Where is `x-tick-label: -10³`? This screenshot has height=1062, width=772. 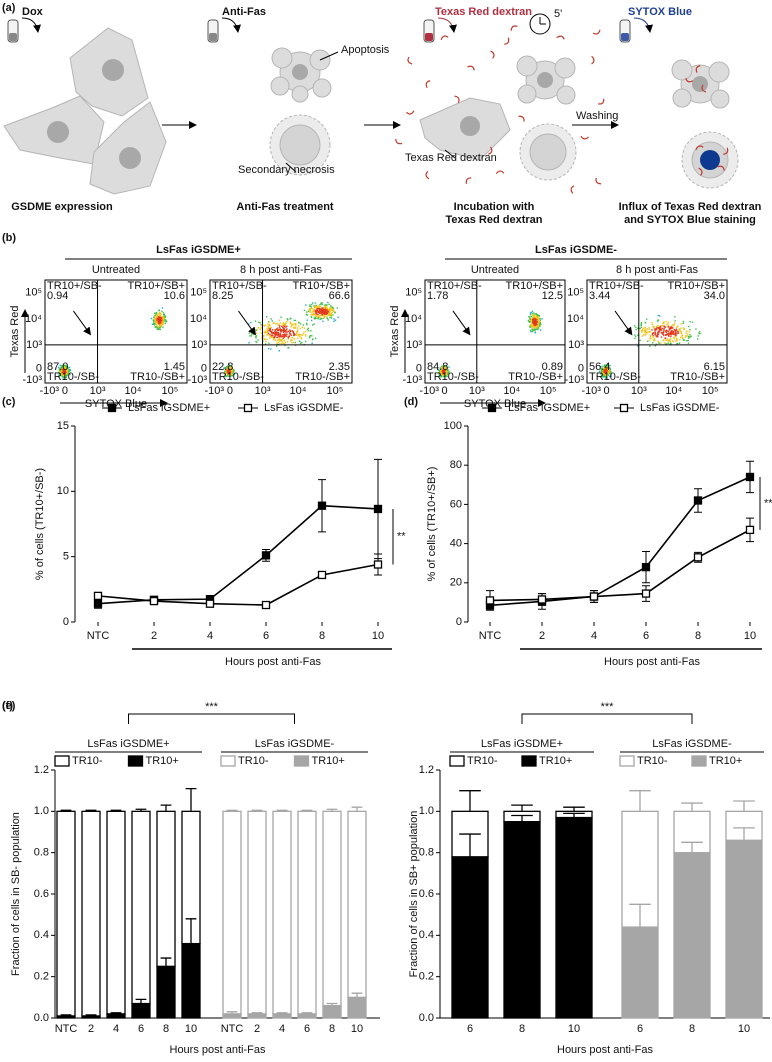
x-tick-label: -10³ is located at coordinates (214, 391).